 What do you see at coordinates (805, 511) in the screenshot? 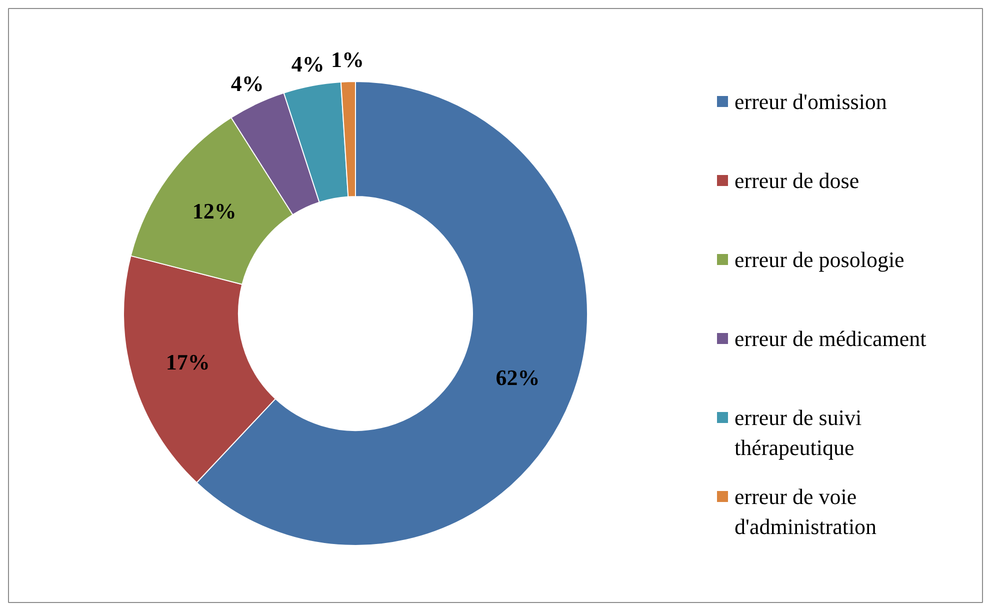
I see `legend-label: erreur de voie d'administration` at bounding box center [805, 511].